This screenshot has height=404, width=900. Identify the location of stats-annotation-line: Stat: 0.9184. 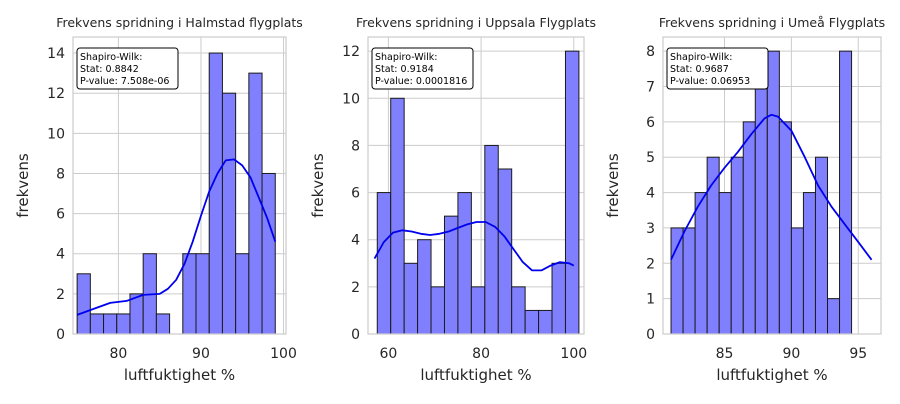
(404, 69).